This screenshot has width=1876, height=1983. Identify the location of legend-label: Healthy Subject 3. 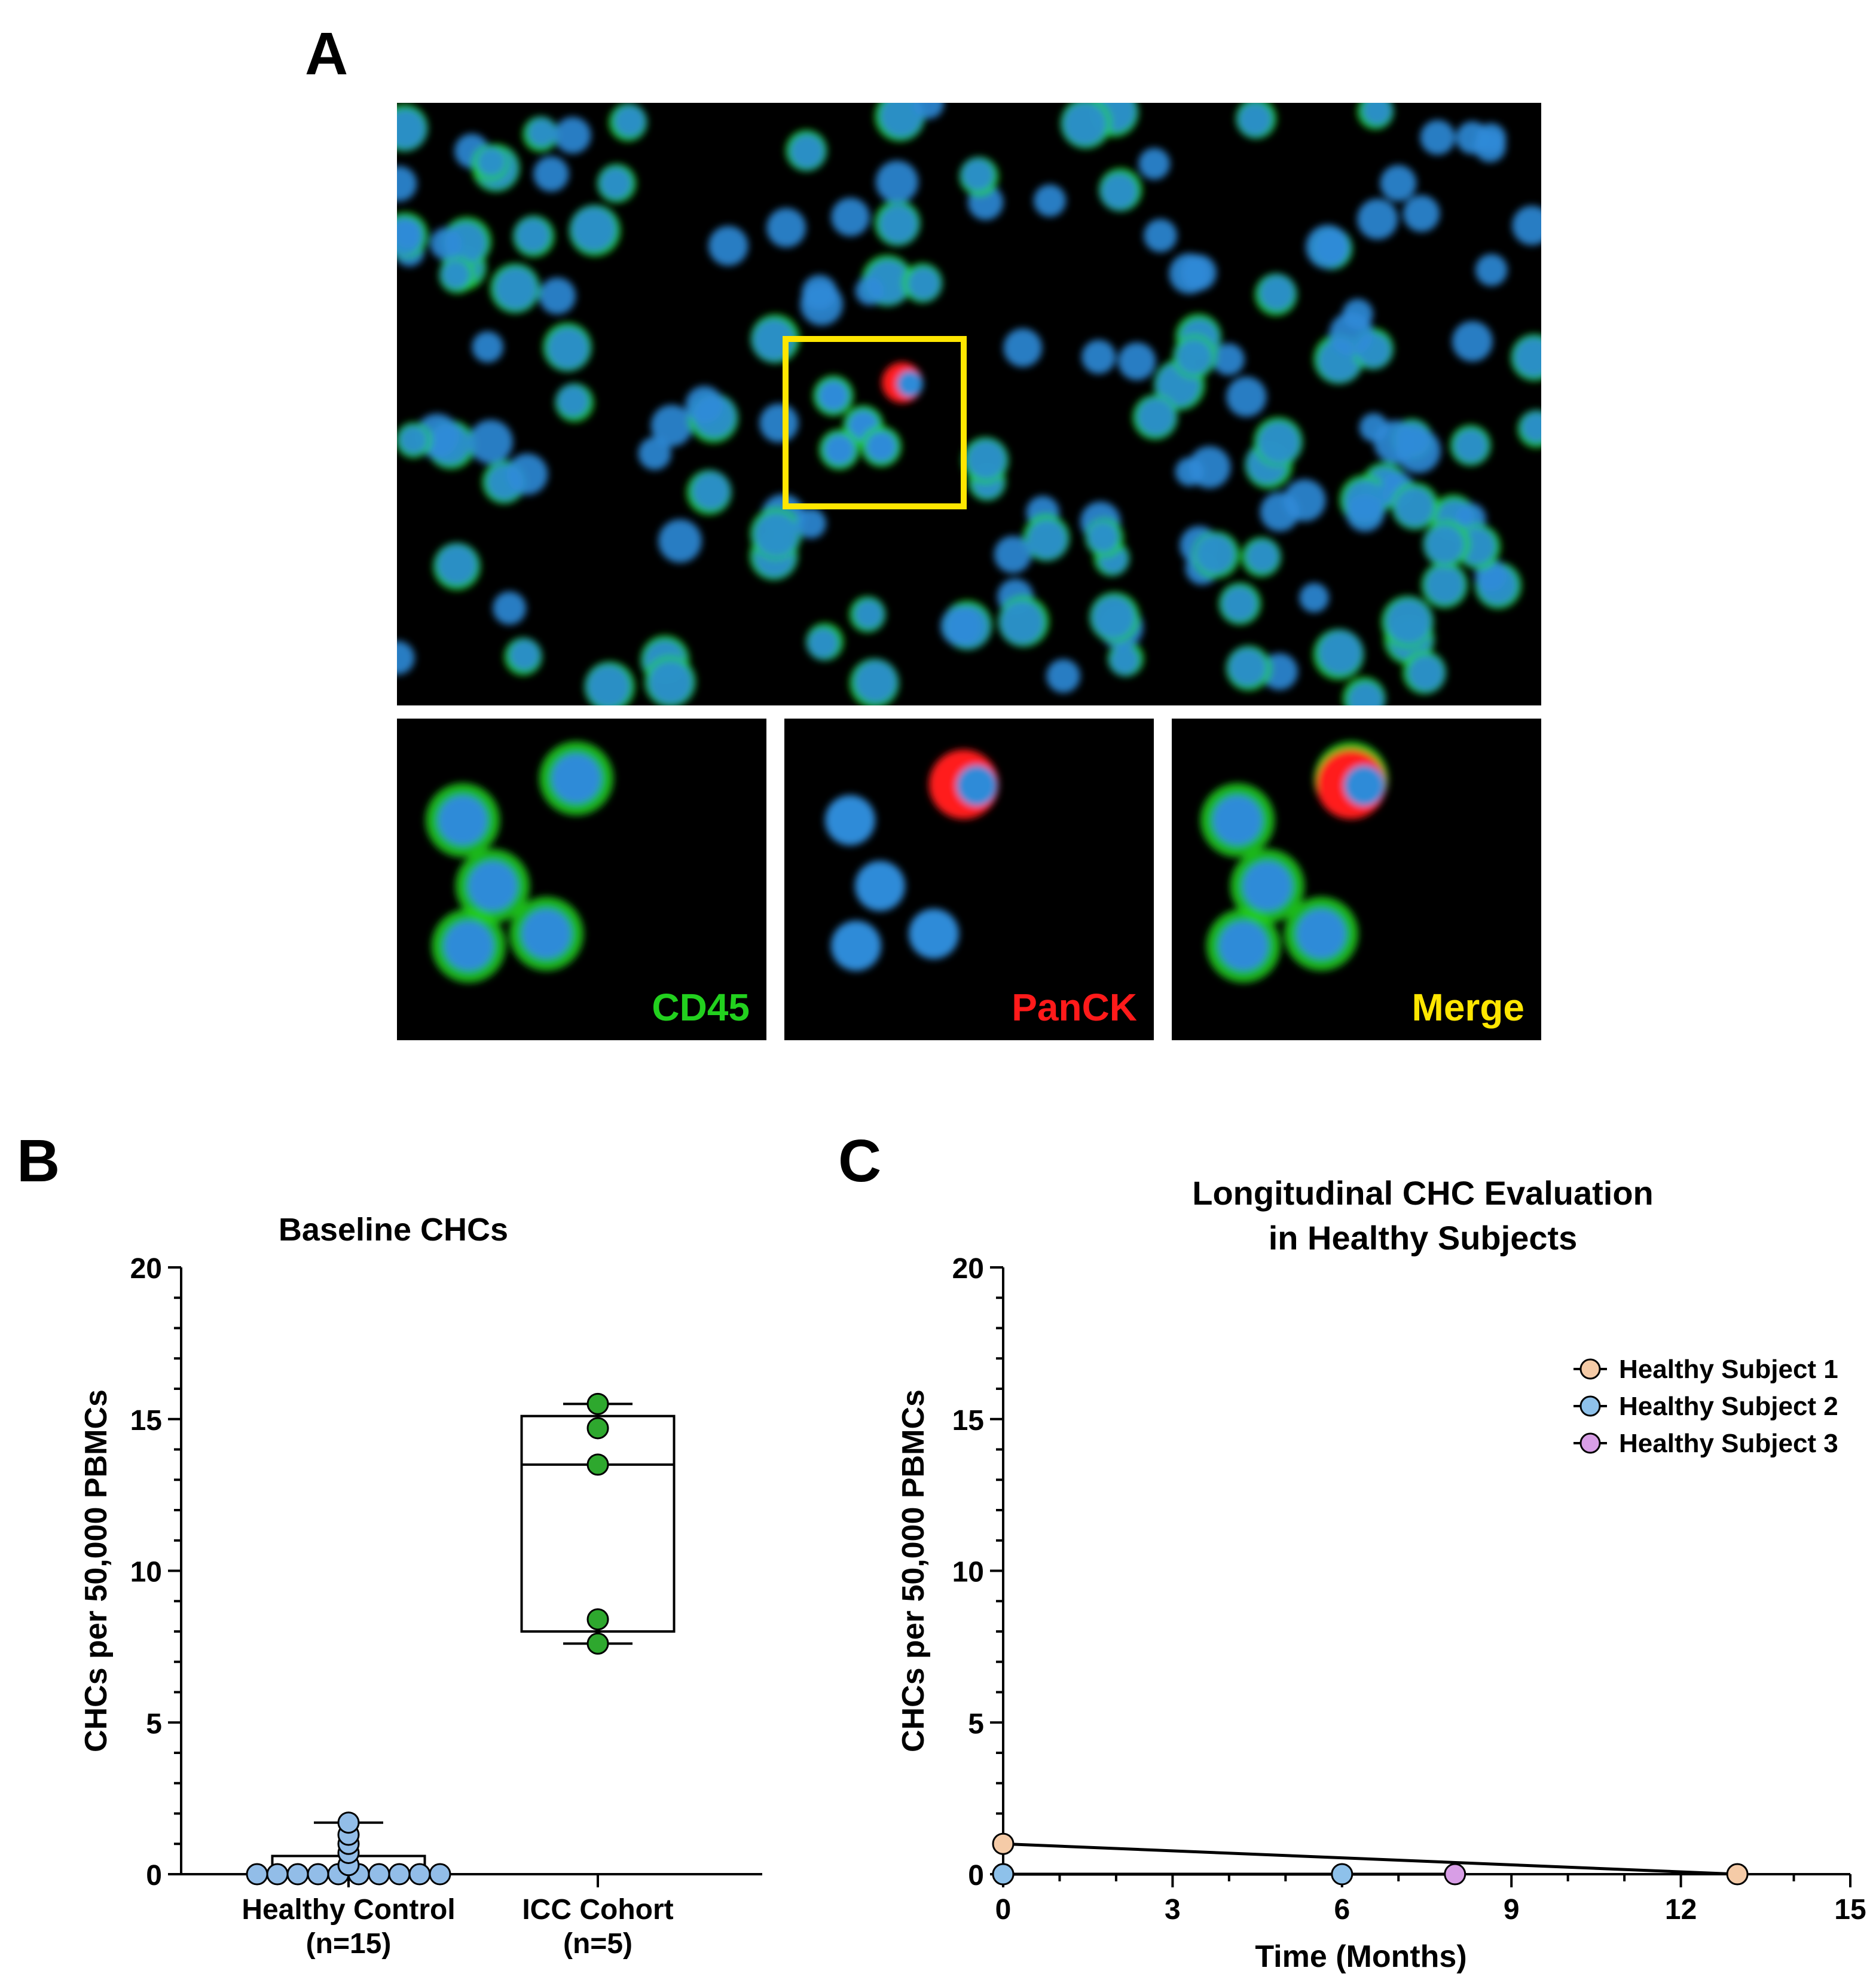
(1728, 1443).